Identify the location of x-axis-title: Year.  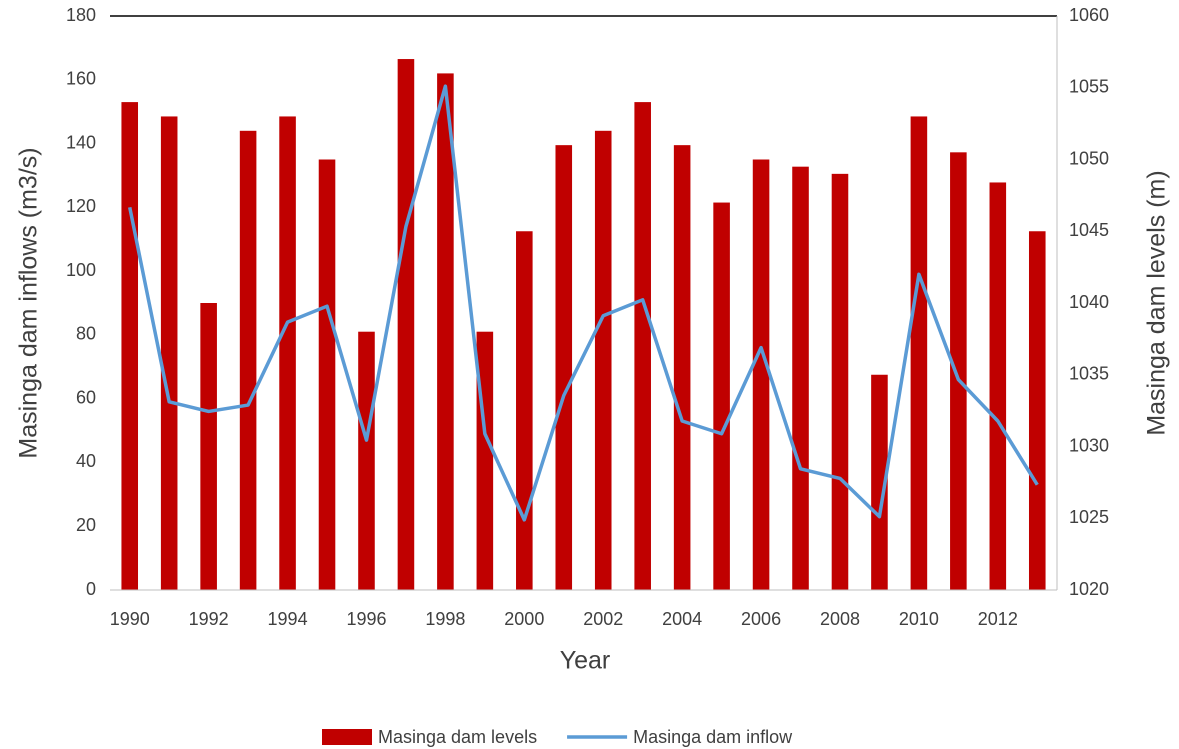
(585, 661).